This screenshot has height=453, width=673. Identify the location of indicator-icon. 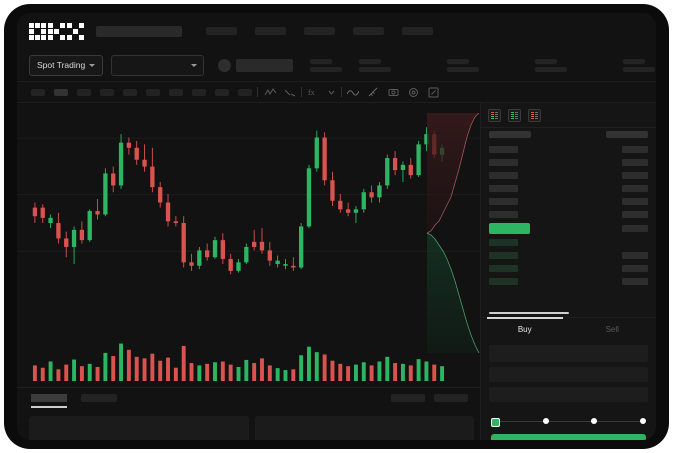
(353, 92).